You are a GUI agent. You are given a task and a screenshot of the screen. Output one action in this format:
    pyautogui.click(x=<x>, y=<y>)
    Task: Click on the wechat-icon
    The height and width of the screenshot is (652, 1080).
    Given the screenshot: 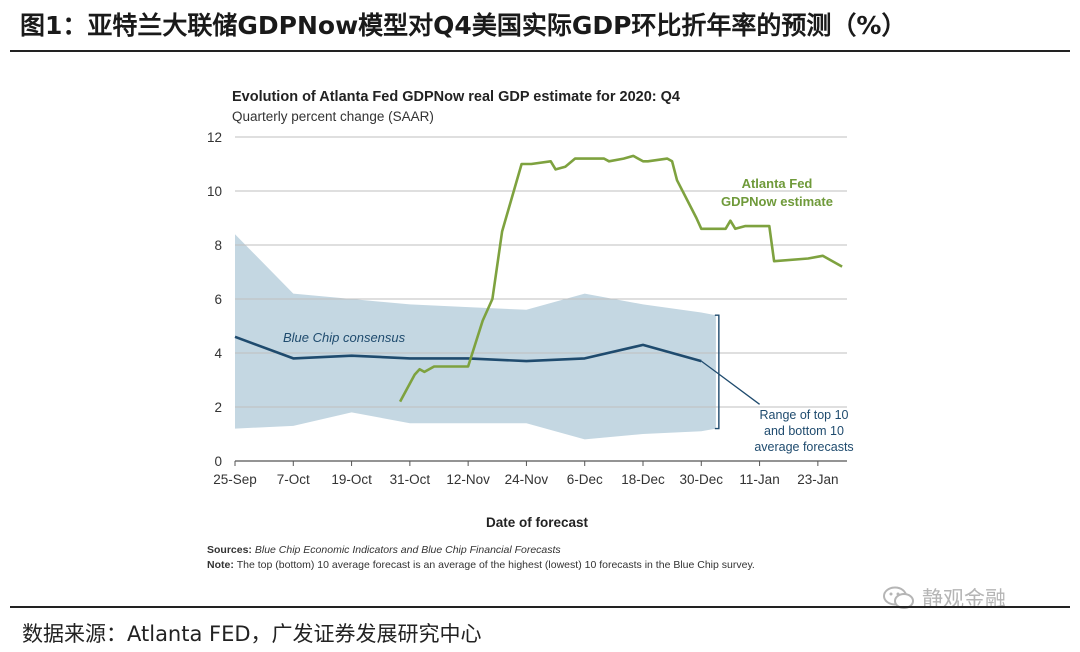 What is the action you would take?
    pyautogui.click(x=898, y=597)
    